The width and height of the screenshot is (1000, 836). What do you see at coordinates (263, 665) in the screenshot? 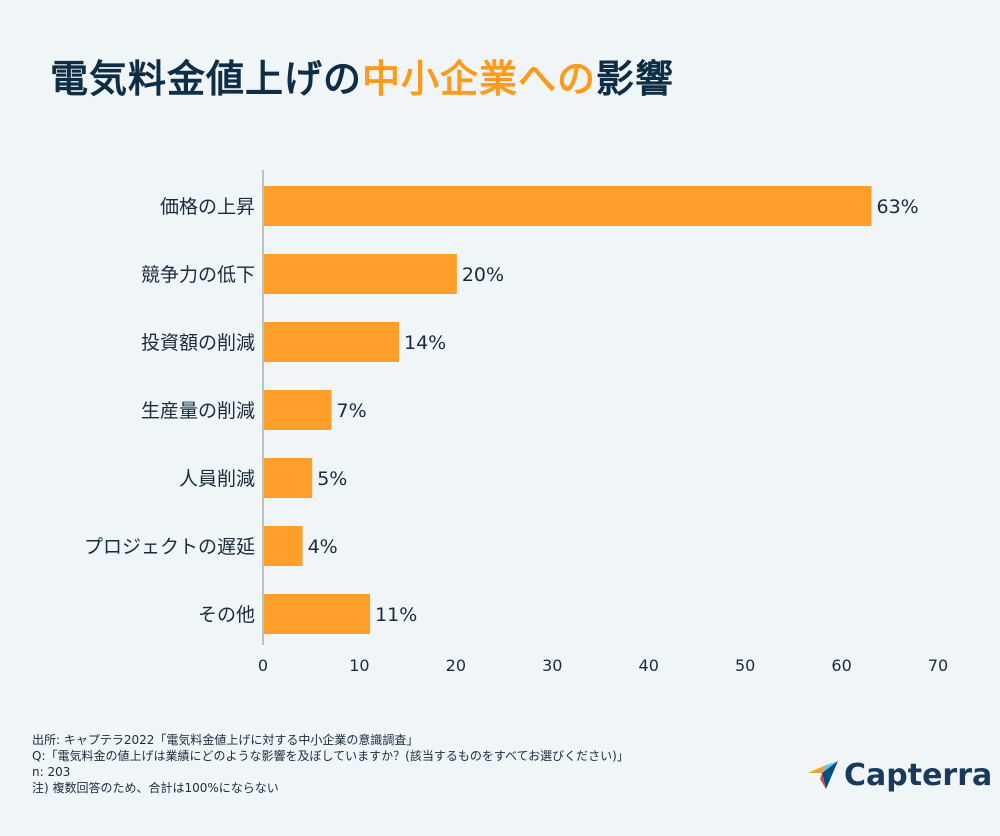
I see `x-tick-label-0: 0` at bounding box center [263, 665].